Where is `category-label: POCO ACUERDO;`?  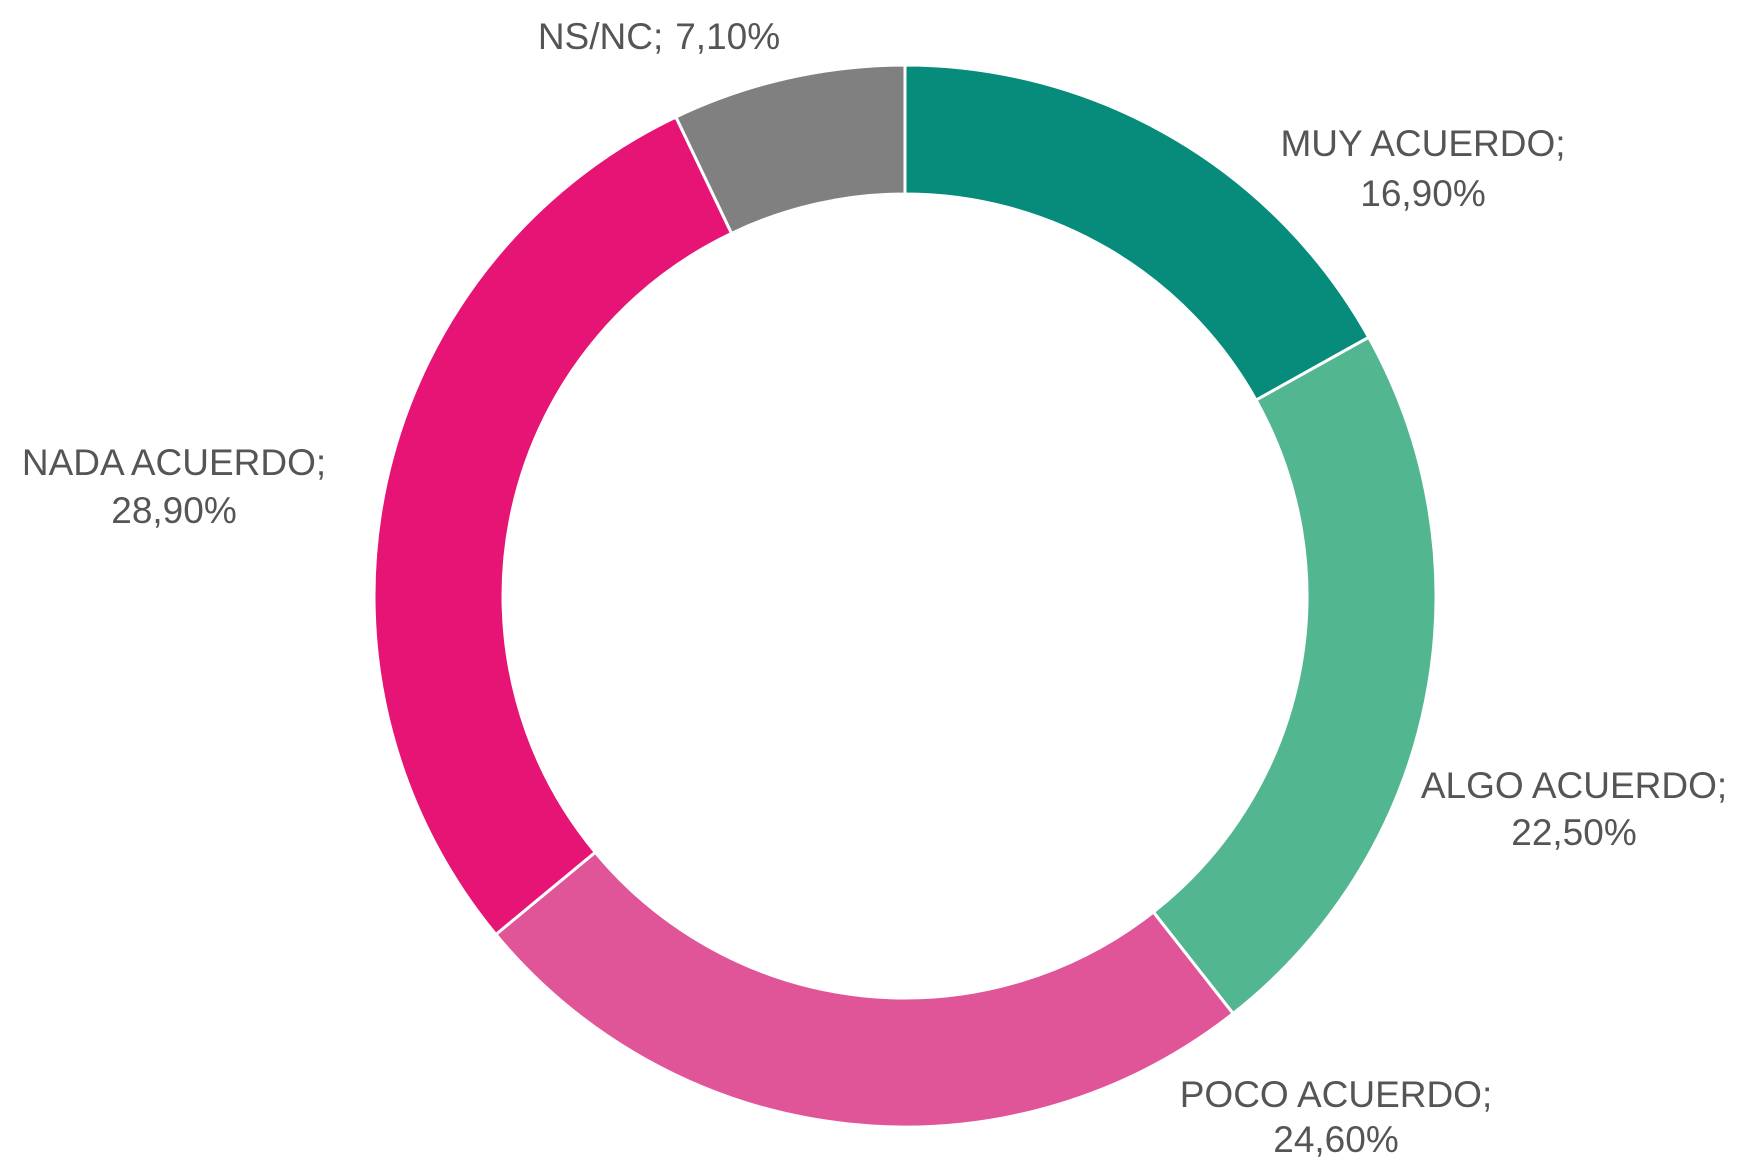 category-label: POCO ACUERDO; is located at coordinates (1336, 1094).